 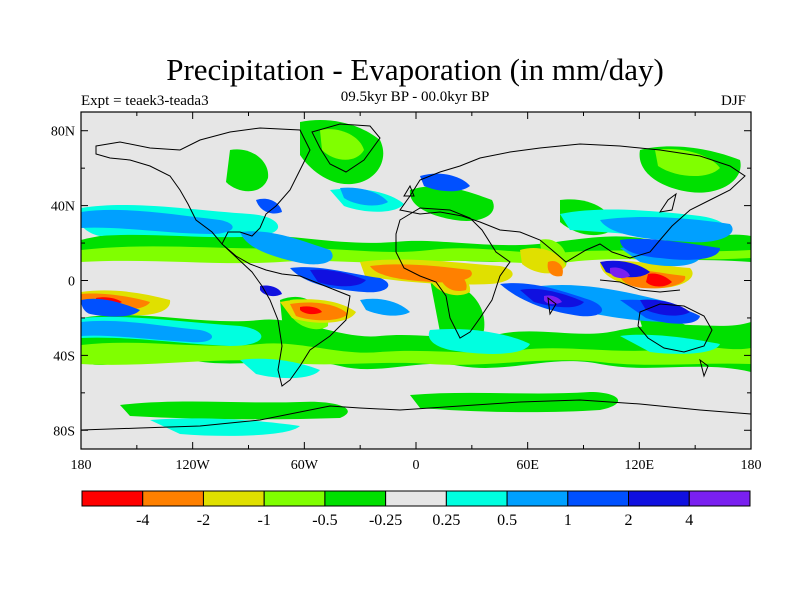 What do you see at coordinates (689, 520) in the screenshot?
I see `legend-label: 4` at bounding box center [689, 520].